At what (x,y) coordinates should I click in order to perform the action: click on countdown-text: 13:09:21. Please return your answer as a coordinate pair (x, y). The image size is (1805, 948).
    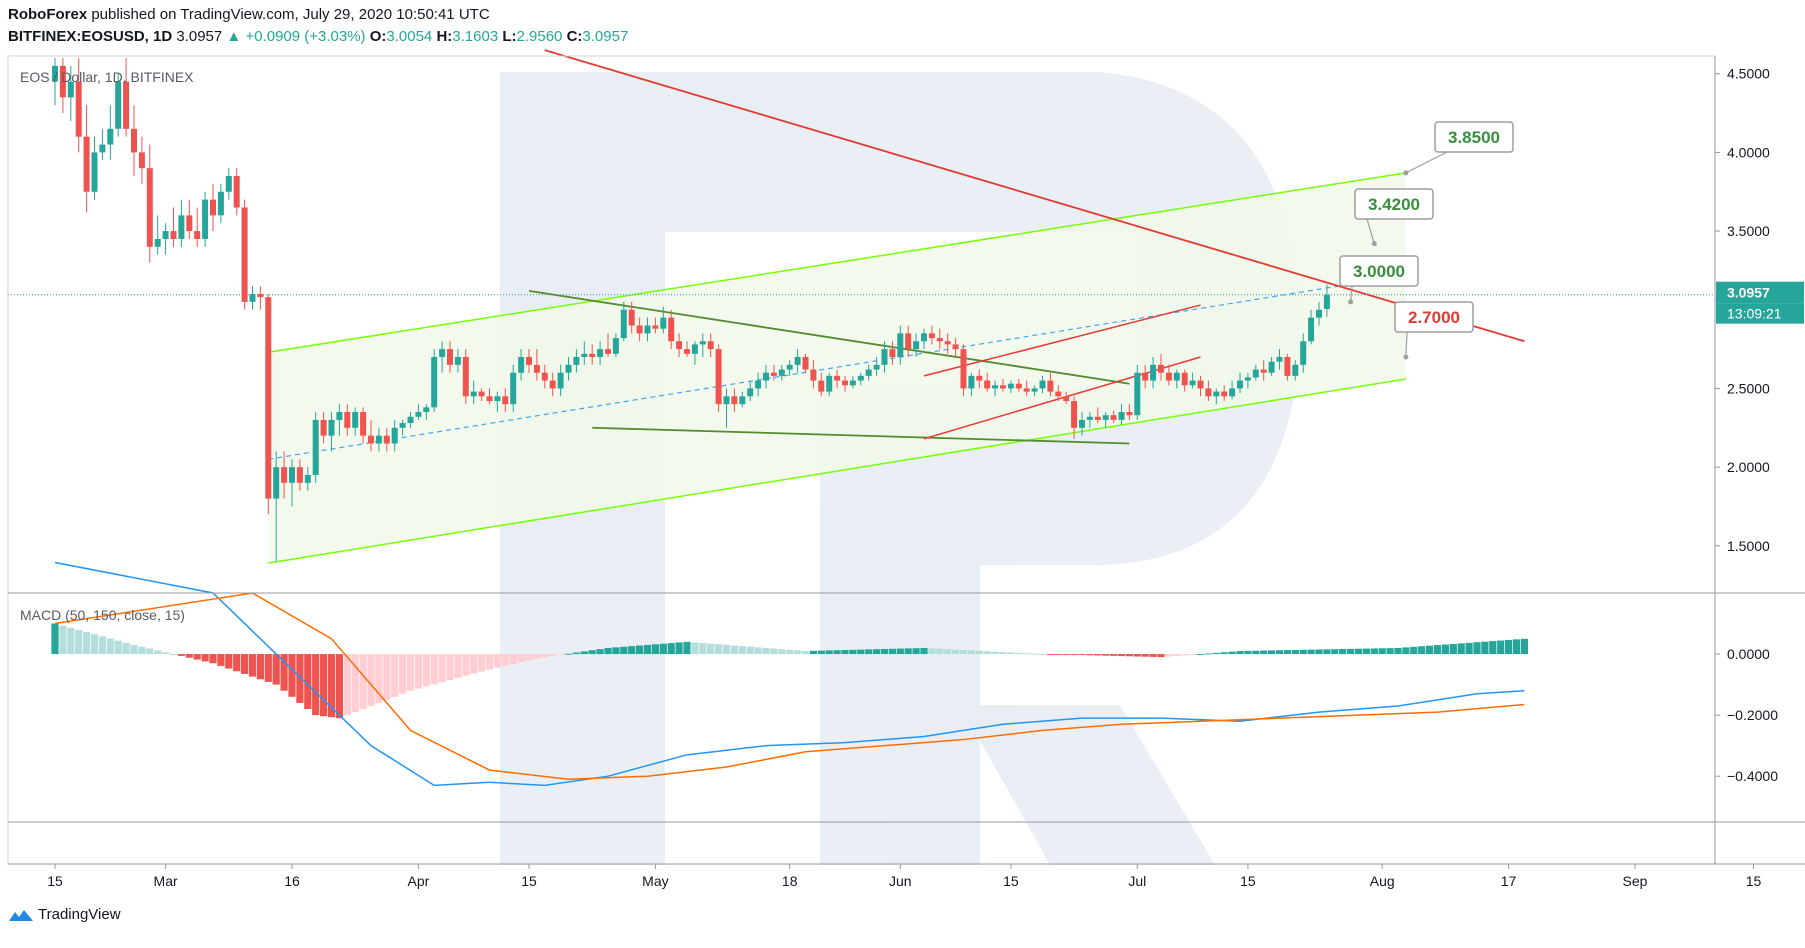
    Looking at the image, I should click on (1754, 314).